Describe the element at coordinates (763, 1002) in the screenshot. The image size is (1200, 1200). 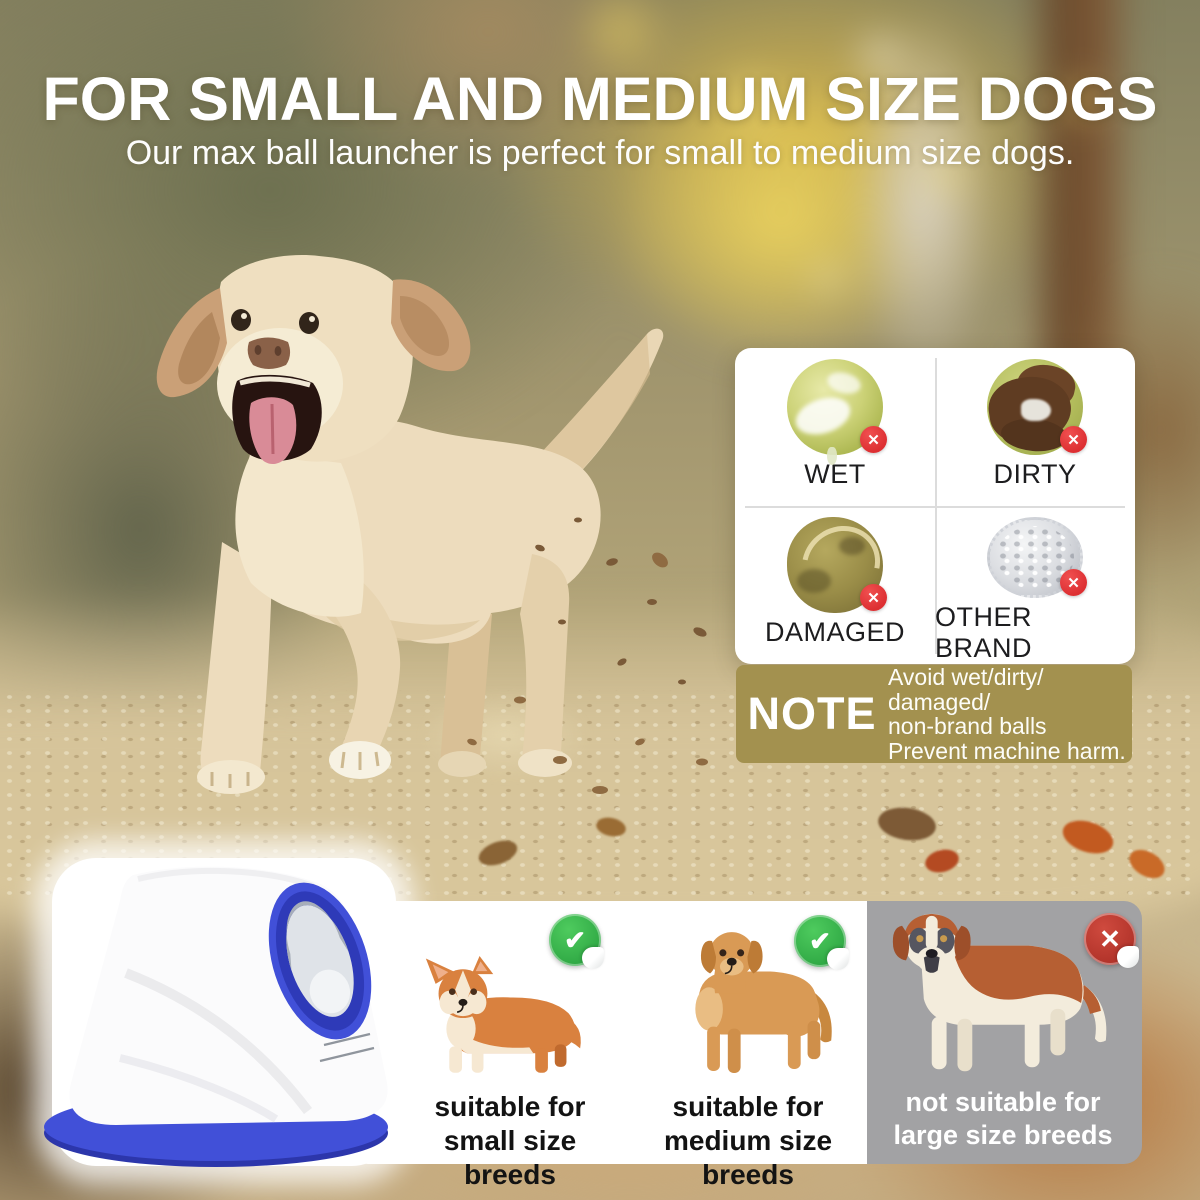
I see `golden-retriever-illustration` at that location.